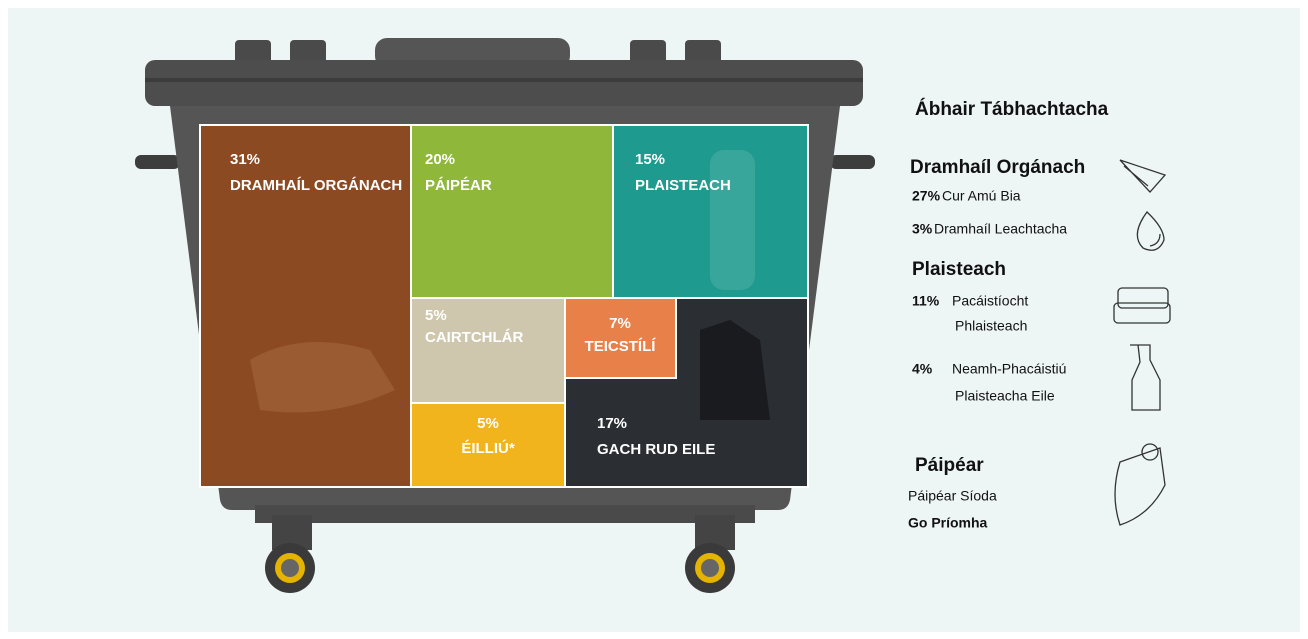 Image resolution: width=1308 pixels, height=639 pixels. Describe the element at coordinates (949, 465) in the screenshot. I see `group-name: Páipéar` at that location.